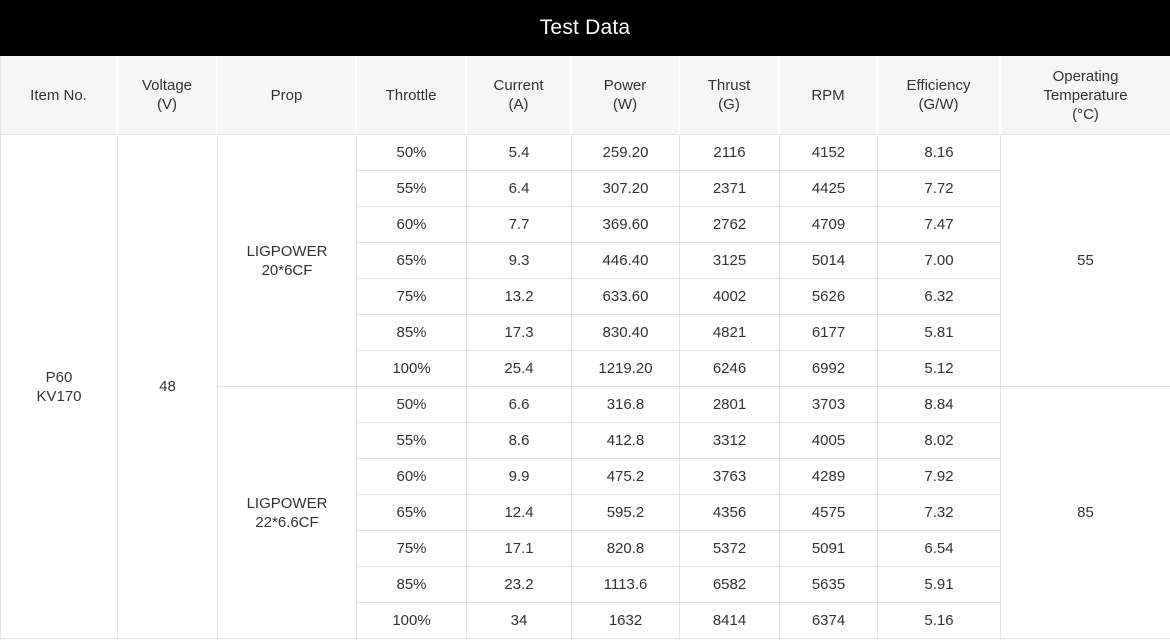 The image size is (1170, 641). I want to click on column-header-efficiency: Efficiency (G/W), so click(939, 95).